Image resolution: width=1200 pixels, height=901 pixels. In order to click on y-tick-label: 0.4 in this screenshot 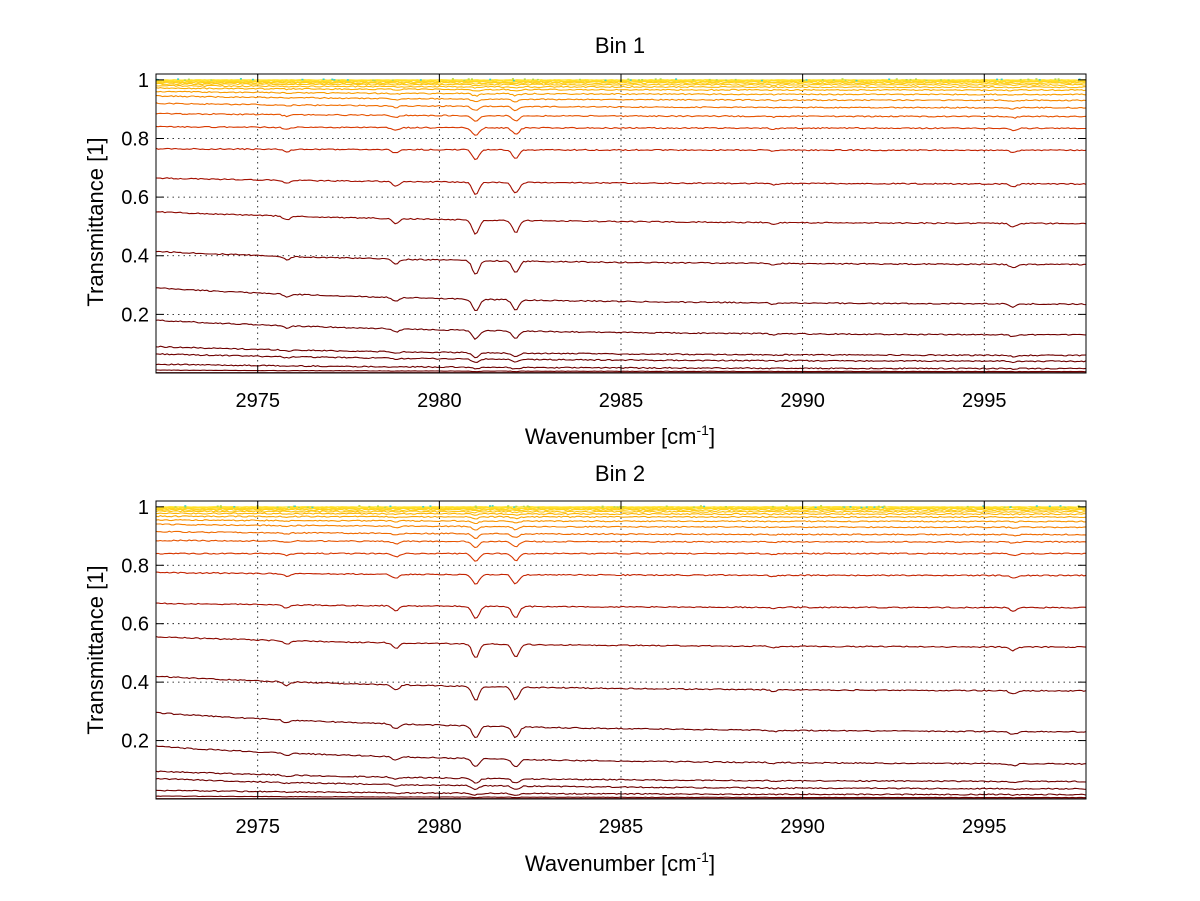, I will do `click(135, 683)`.